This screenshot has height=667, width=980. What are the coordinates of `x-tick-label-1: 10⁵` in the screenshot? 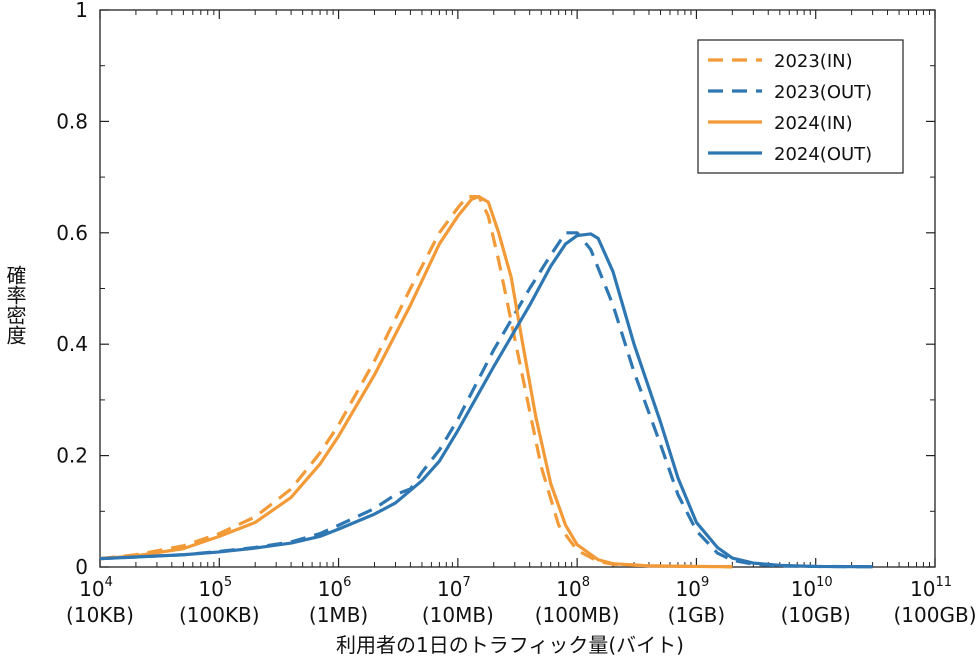 It's located at (215, 588).